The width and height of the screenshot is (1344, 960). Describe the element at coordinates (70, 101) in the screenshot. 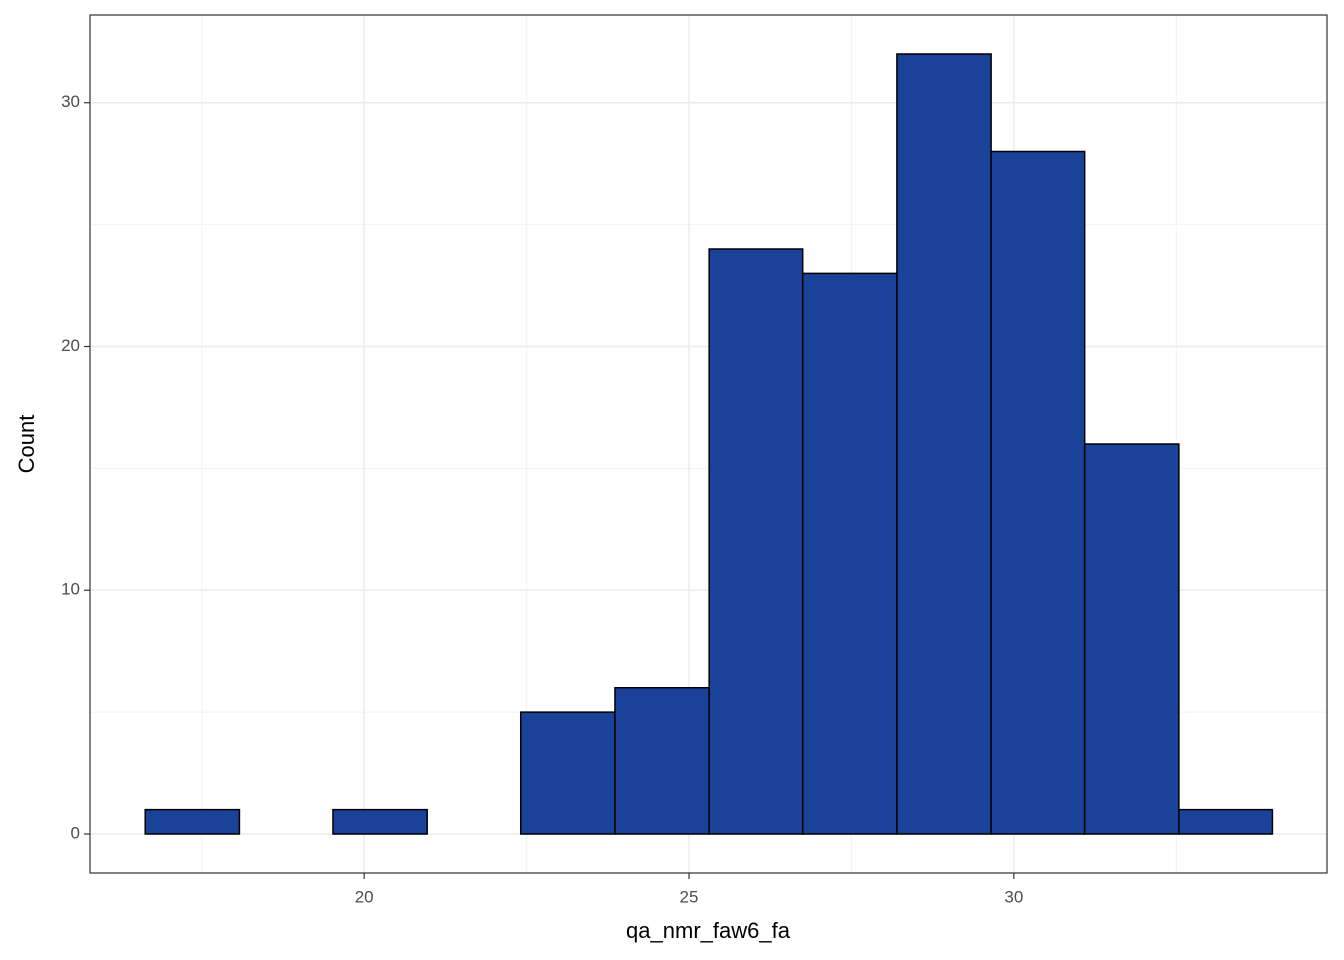

I see `y-tick-label: 30` at that location.